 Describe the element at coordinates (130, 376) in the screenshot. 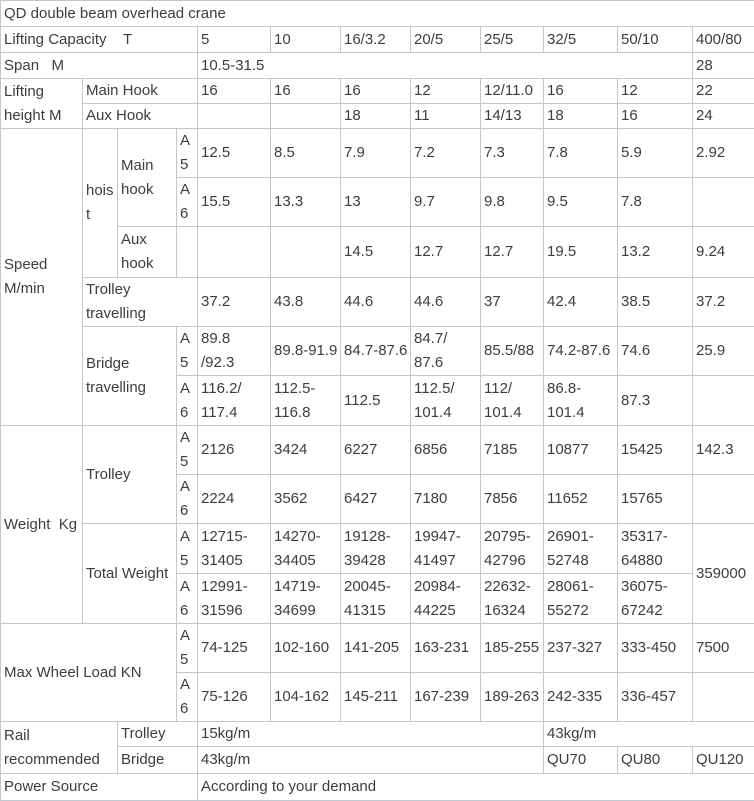

I see `row-label-bridge-travelling: Bridge travelling` at that location.